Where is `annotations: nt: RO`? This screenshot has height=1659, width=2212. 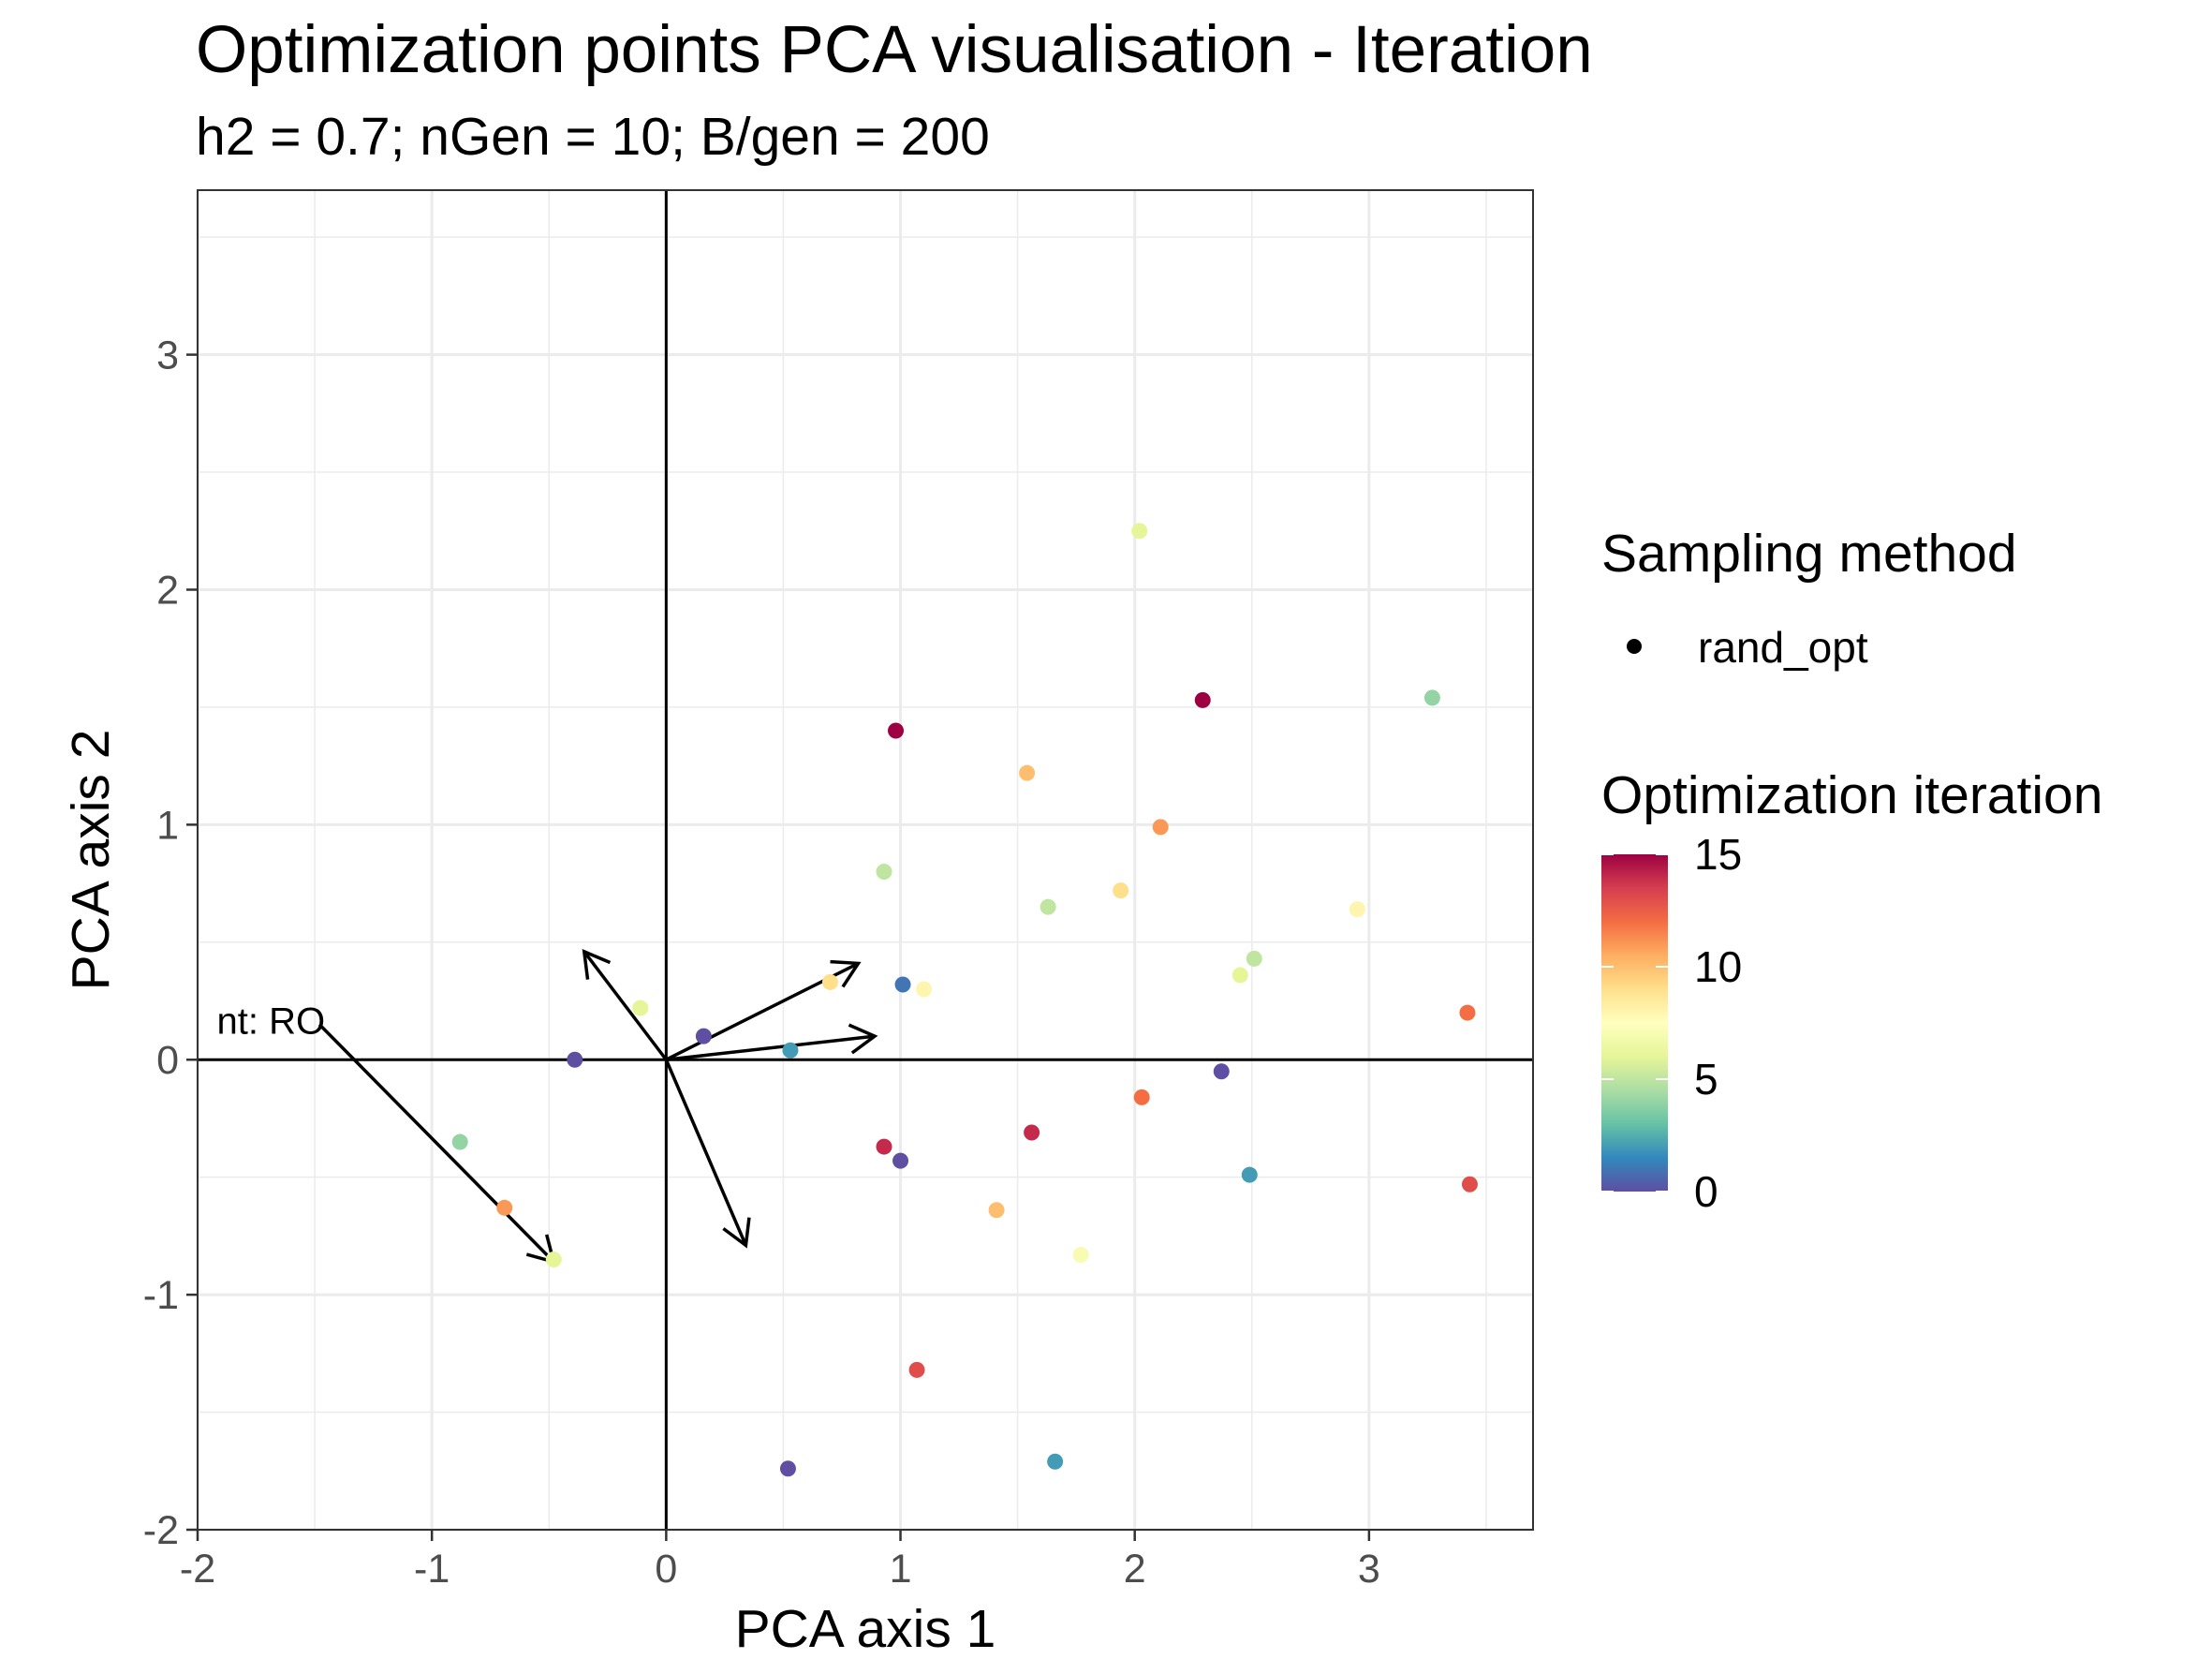 annotations: nt: RO is located at coordinates (270, 1022).